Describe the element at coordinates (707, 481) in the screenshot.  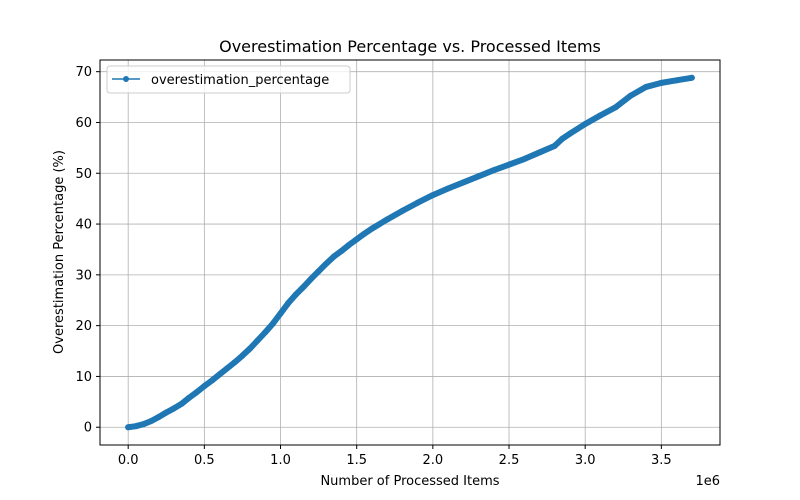
I see `x-axis-offset-label: 1e6` at that location.